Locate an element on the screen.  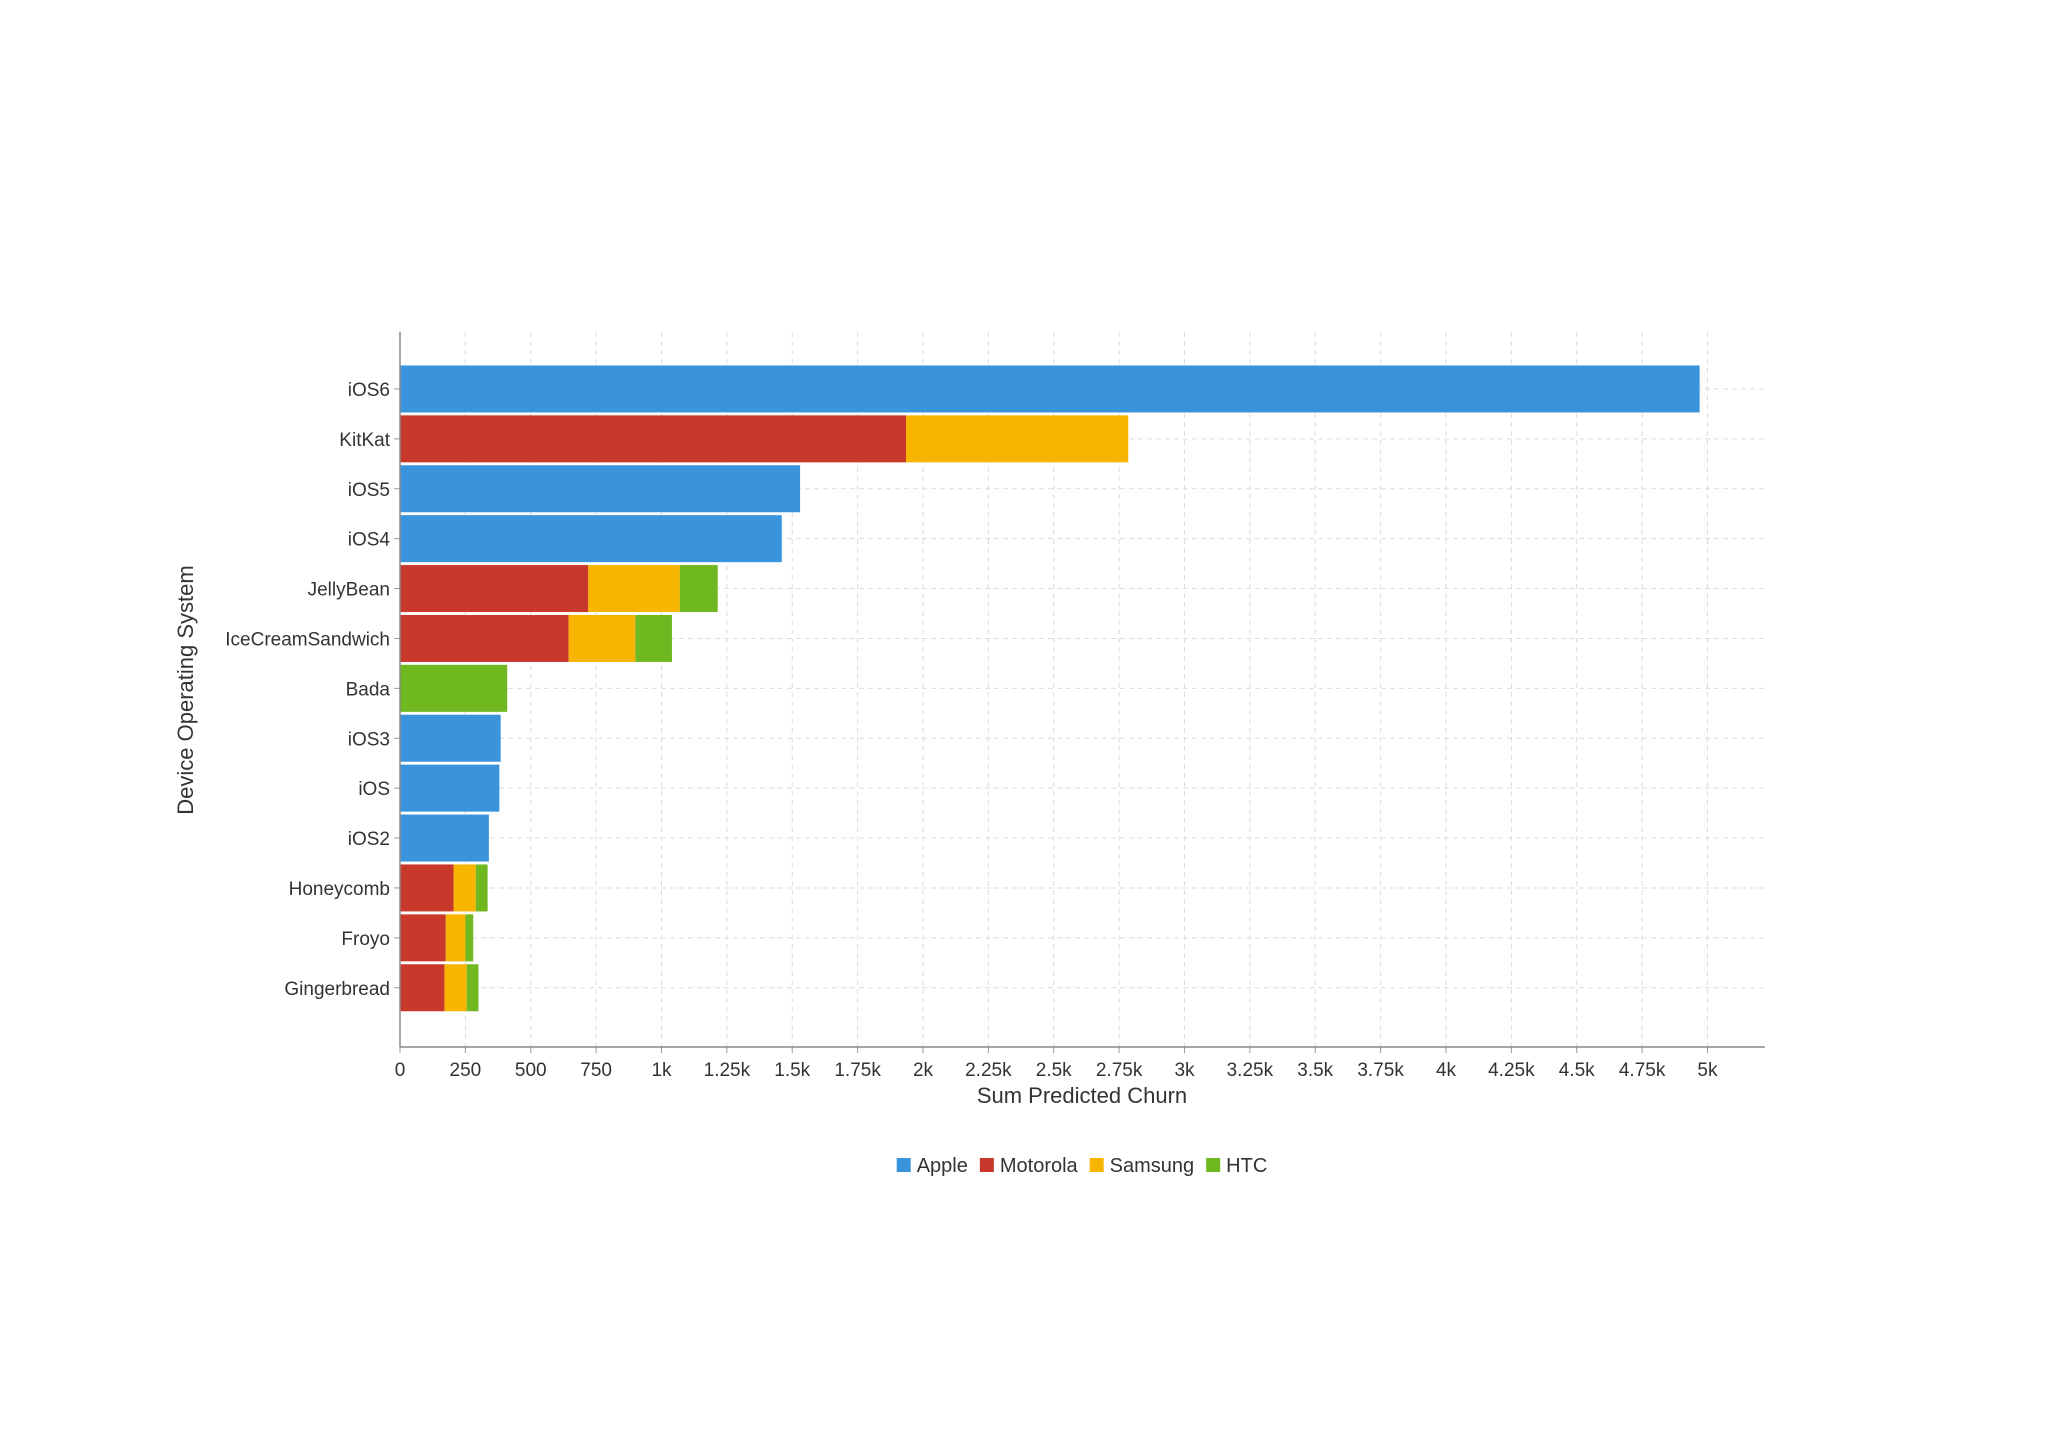
x-tick-label: 4.75k is located at coordinates (1642, 1070).